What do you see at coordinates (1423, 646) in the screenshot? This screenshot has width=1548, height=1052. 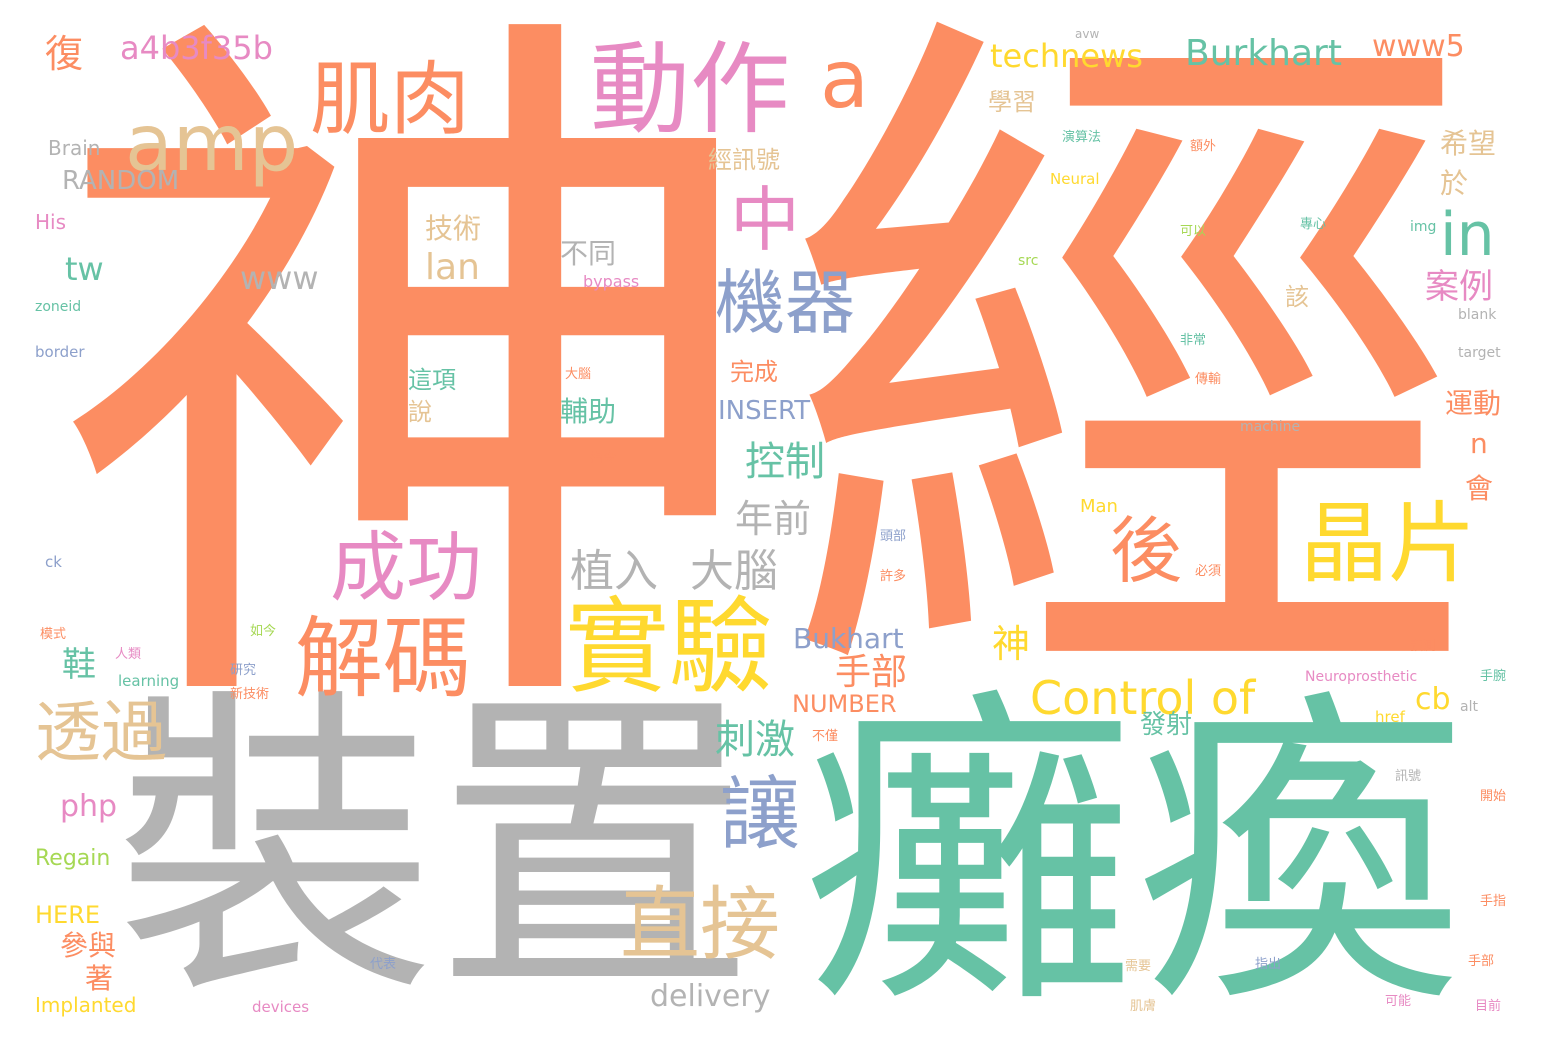 I see `word-yu-ce: 預測` at bounding box center [1423, 646].